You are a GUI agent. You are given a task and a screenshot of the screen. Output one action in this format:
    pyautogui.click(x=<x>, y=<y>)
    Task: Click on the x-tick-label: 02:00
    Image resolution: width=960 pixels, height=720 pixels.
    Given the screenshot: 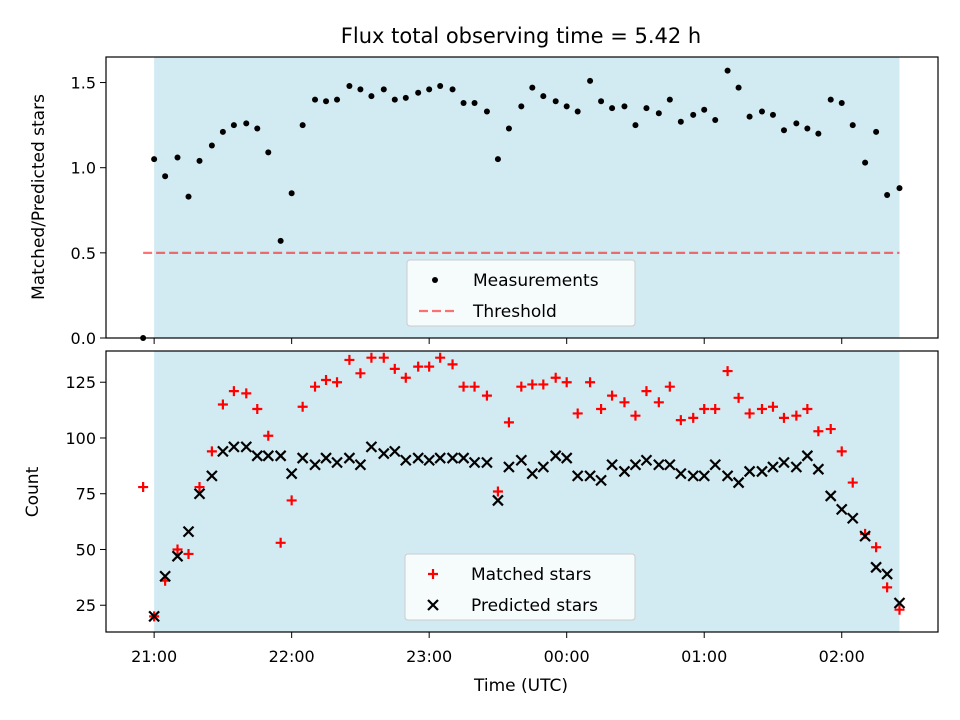 What is the action you would take?
    pyautogui.click(x=842, y=656)
    